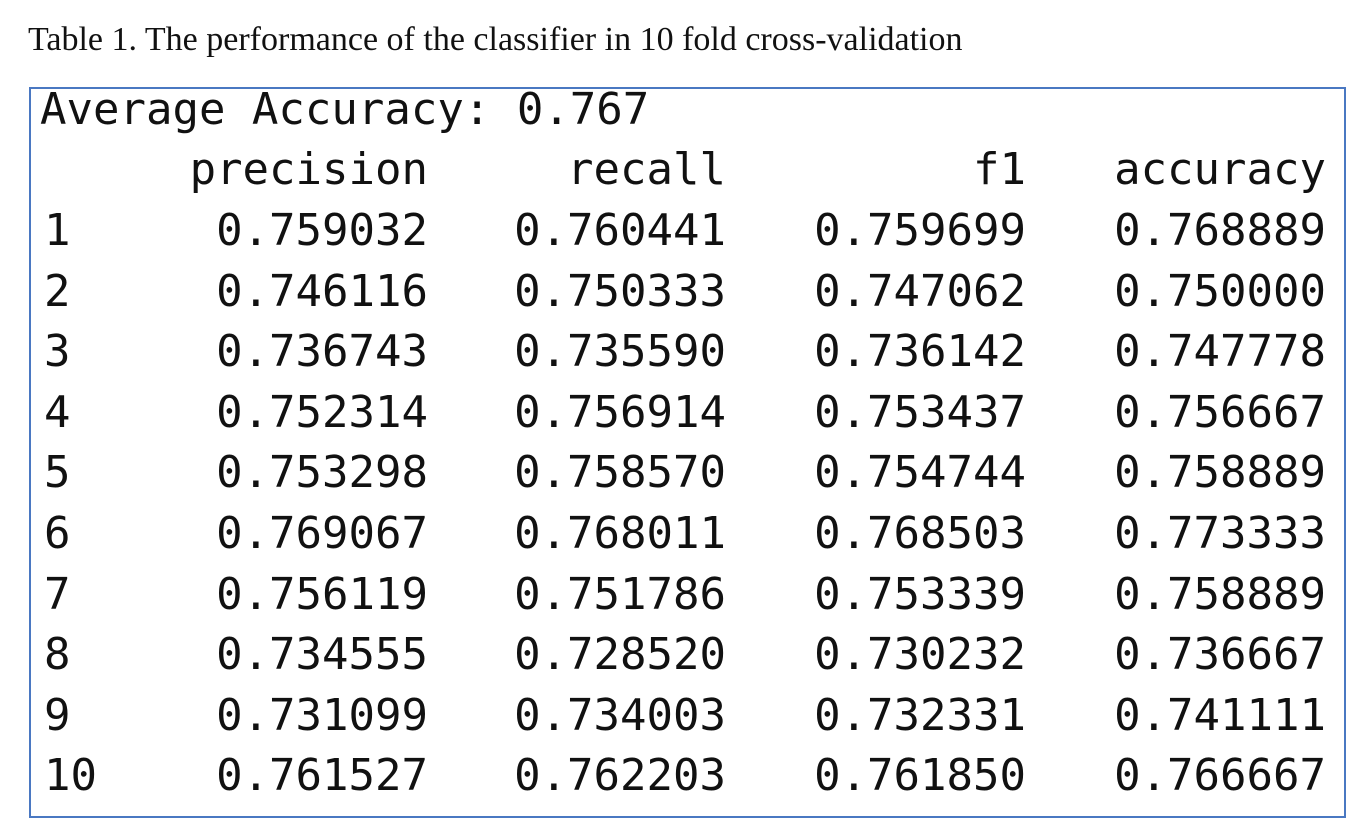  I want to click on table-row: 4 0.752314 0.756914 0.753437 0.756667, so click(679, 413).